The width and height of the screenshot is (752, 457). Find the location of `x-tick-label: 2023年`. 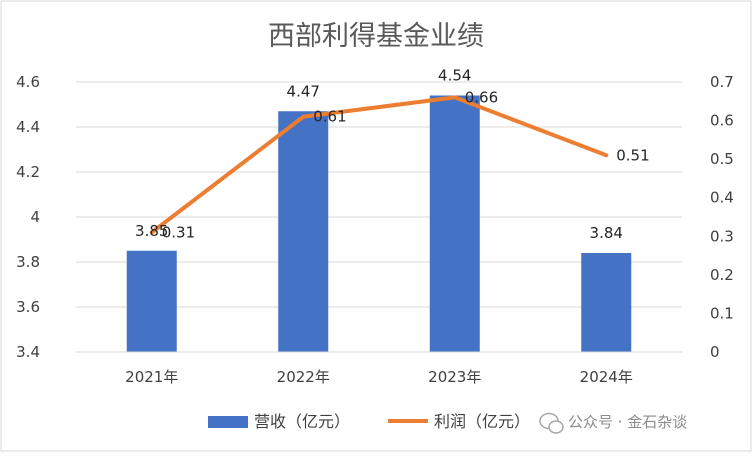

x-tick-label: 2023年 is located at coordinates (454, 377).